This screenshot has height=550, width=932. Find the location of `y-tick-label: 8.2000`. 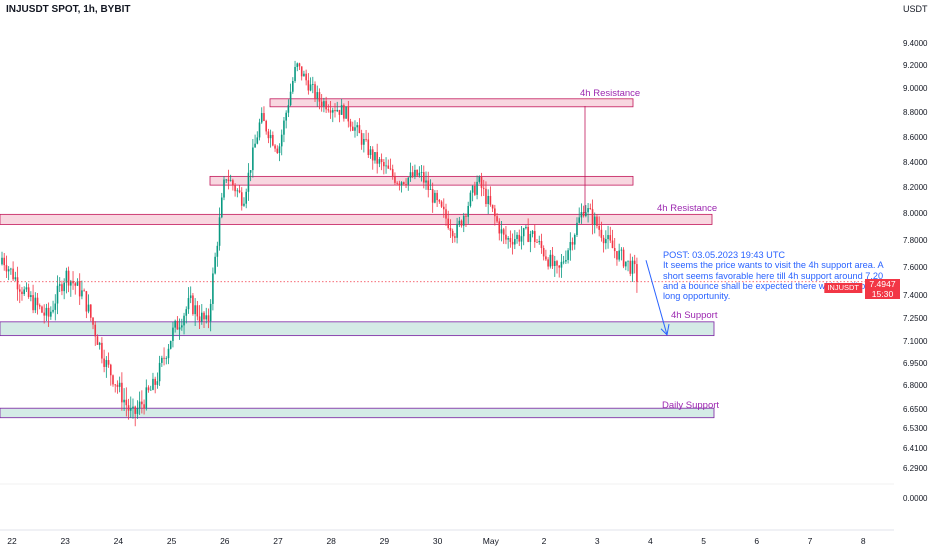

y-tick-label: 8.2000 is located at coordinates (915, 187).